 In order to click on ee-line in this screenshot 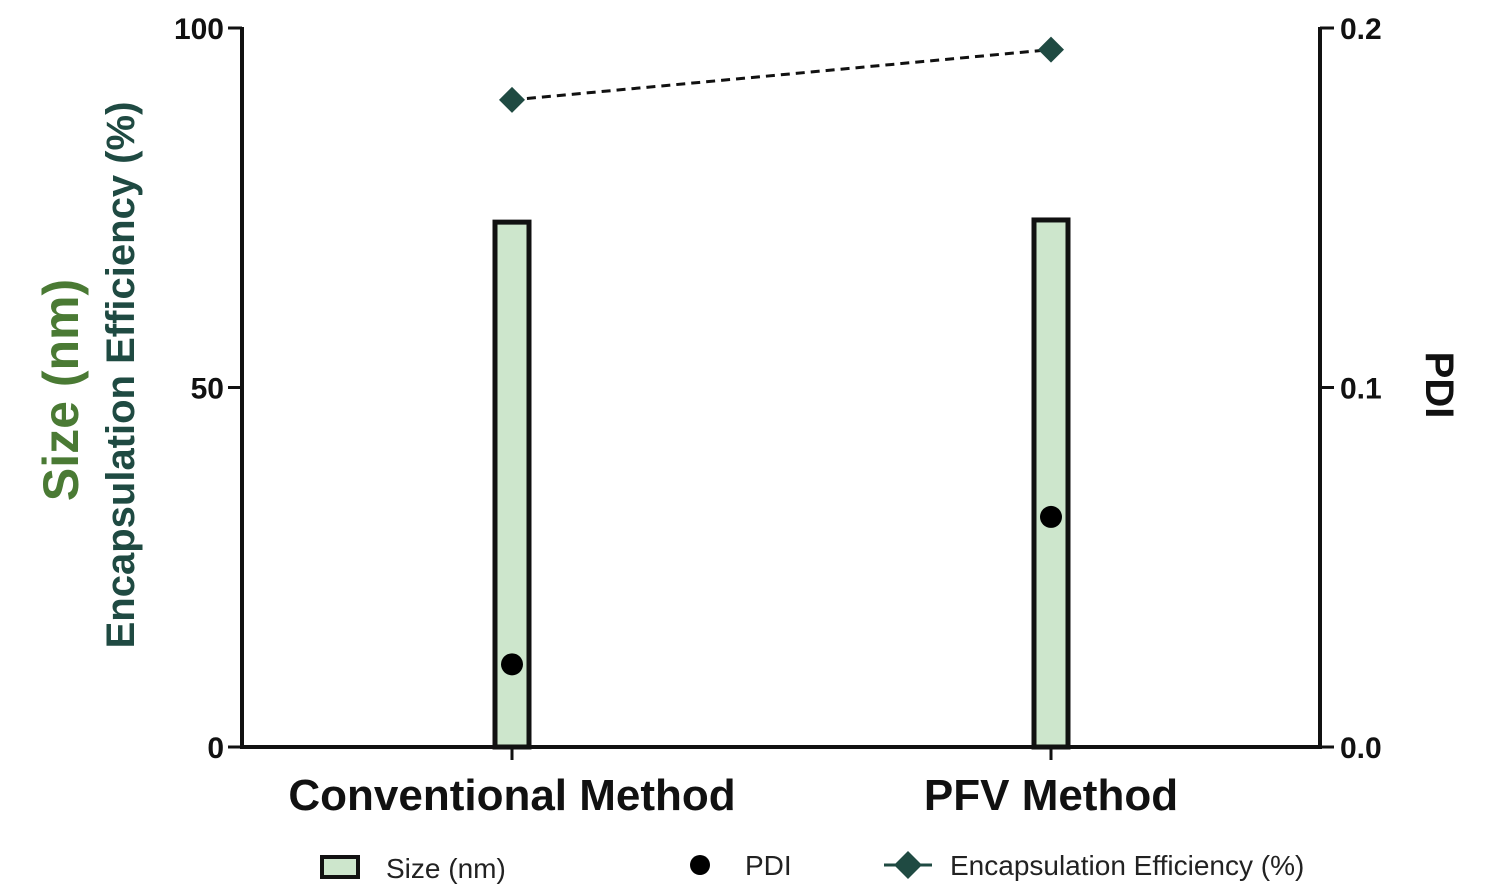, I will do `click(781, 75)`.